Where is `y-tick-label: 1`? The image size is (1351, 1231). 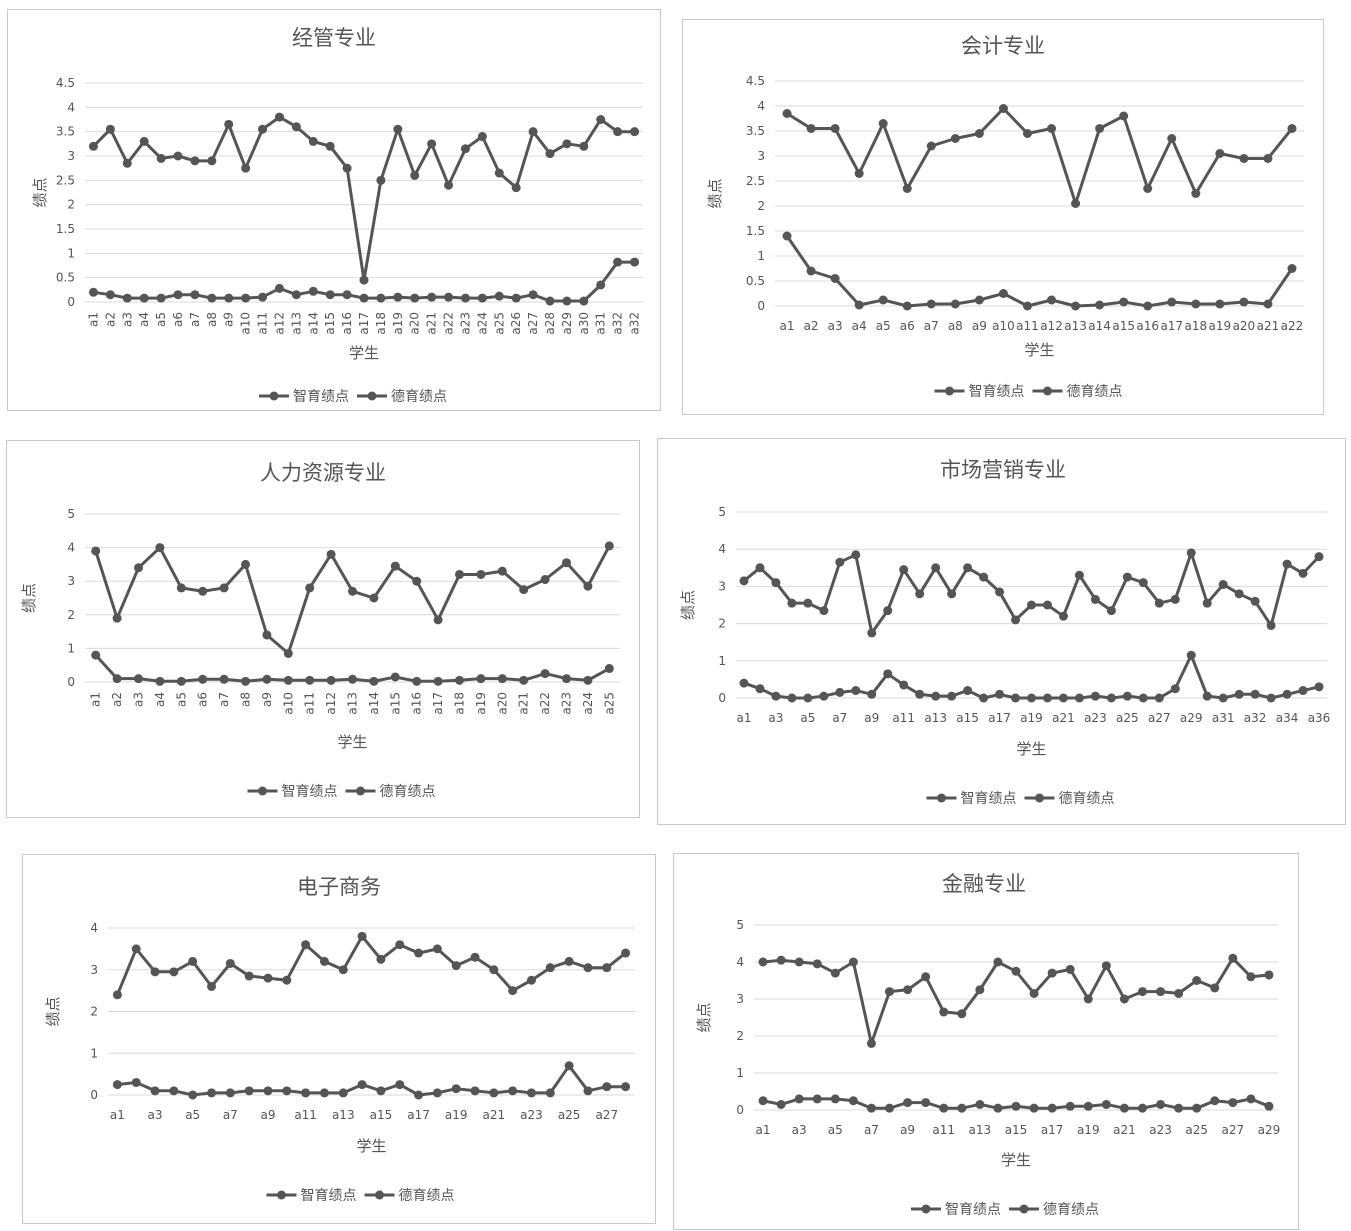 y-tick-label: 1 is located at coordinates (71, 253).